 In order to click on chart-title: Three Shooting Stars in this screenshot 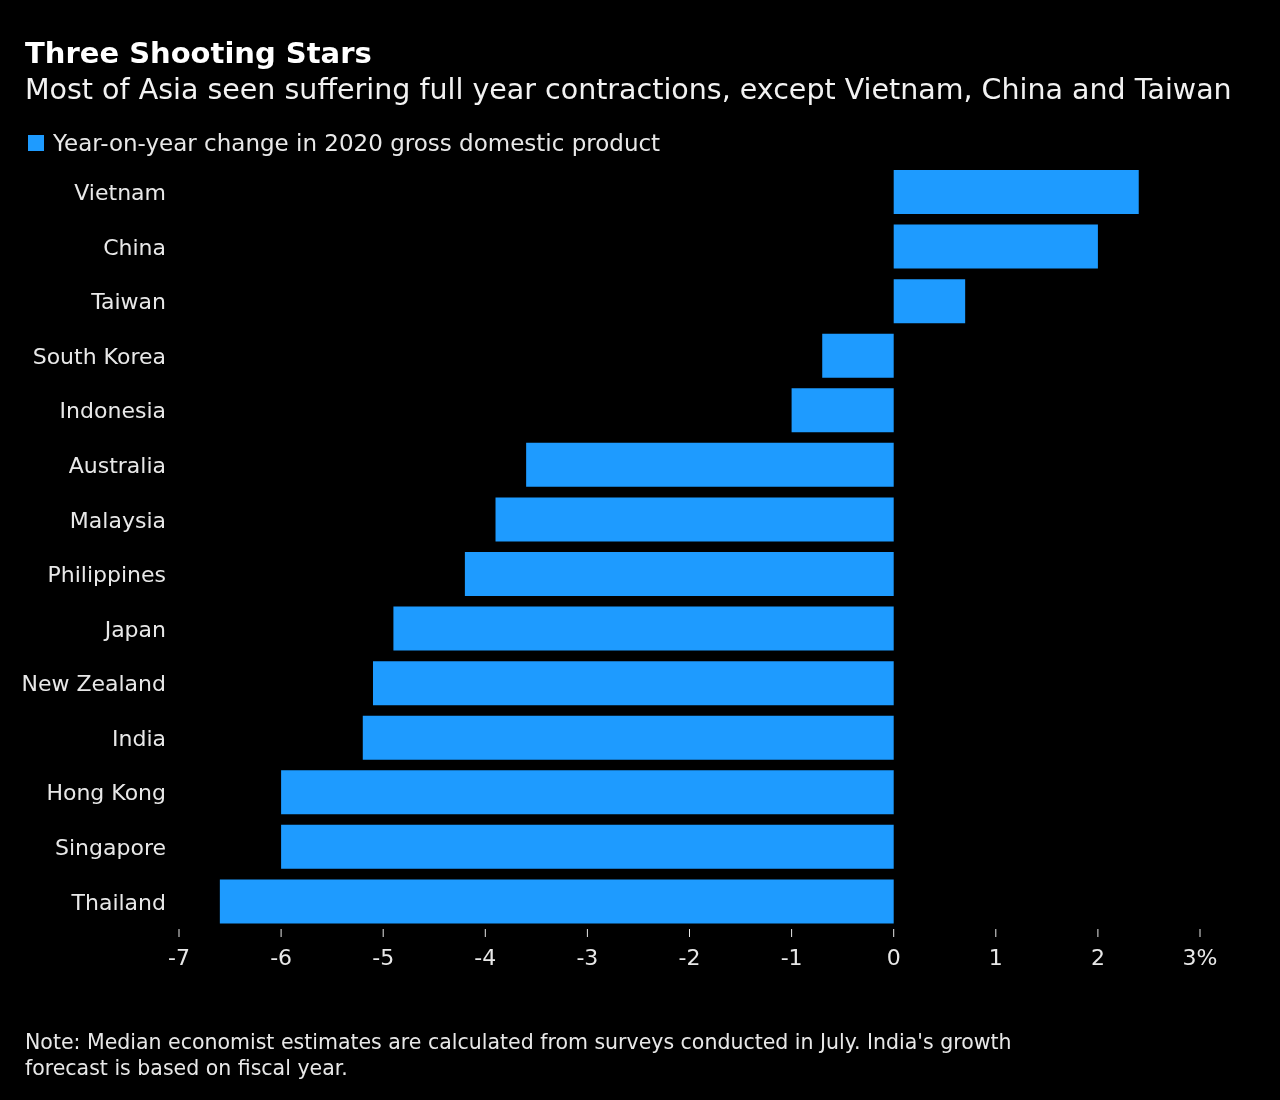, I will do `click(198, 53)`.